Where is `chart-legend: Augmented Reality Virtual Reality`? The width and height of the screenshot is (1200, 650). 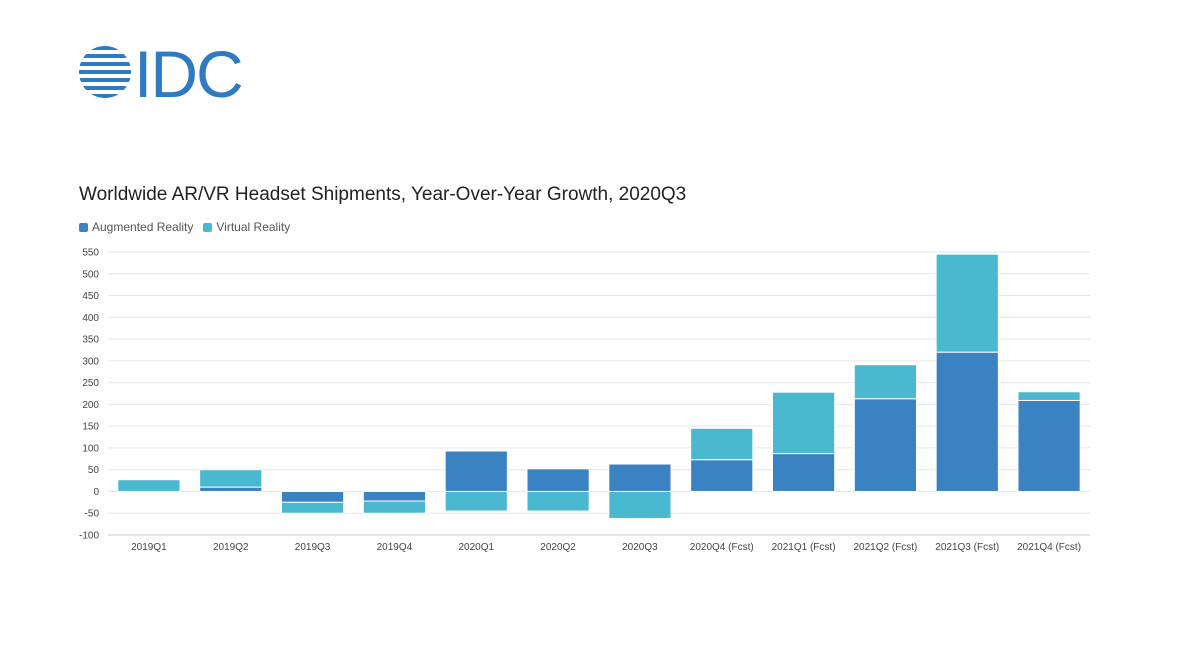 chart-legend: Augmented Reality Virtual Reality is located at coordinates (184, 227).